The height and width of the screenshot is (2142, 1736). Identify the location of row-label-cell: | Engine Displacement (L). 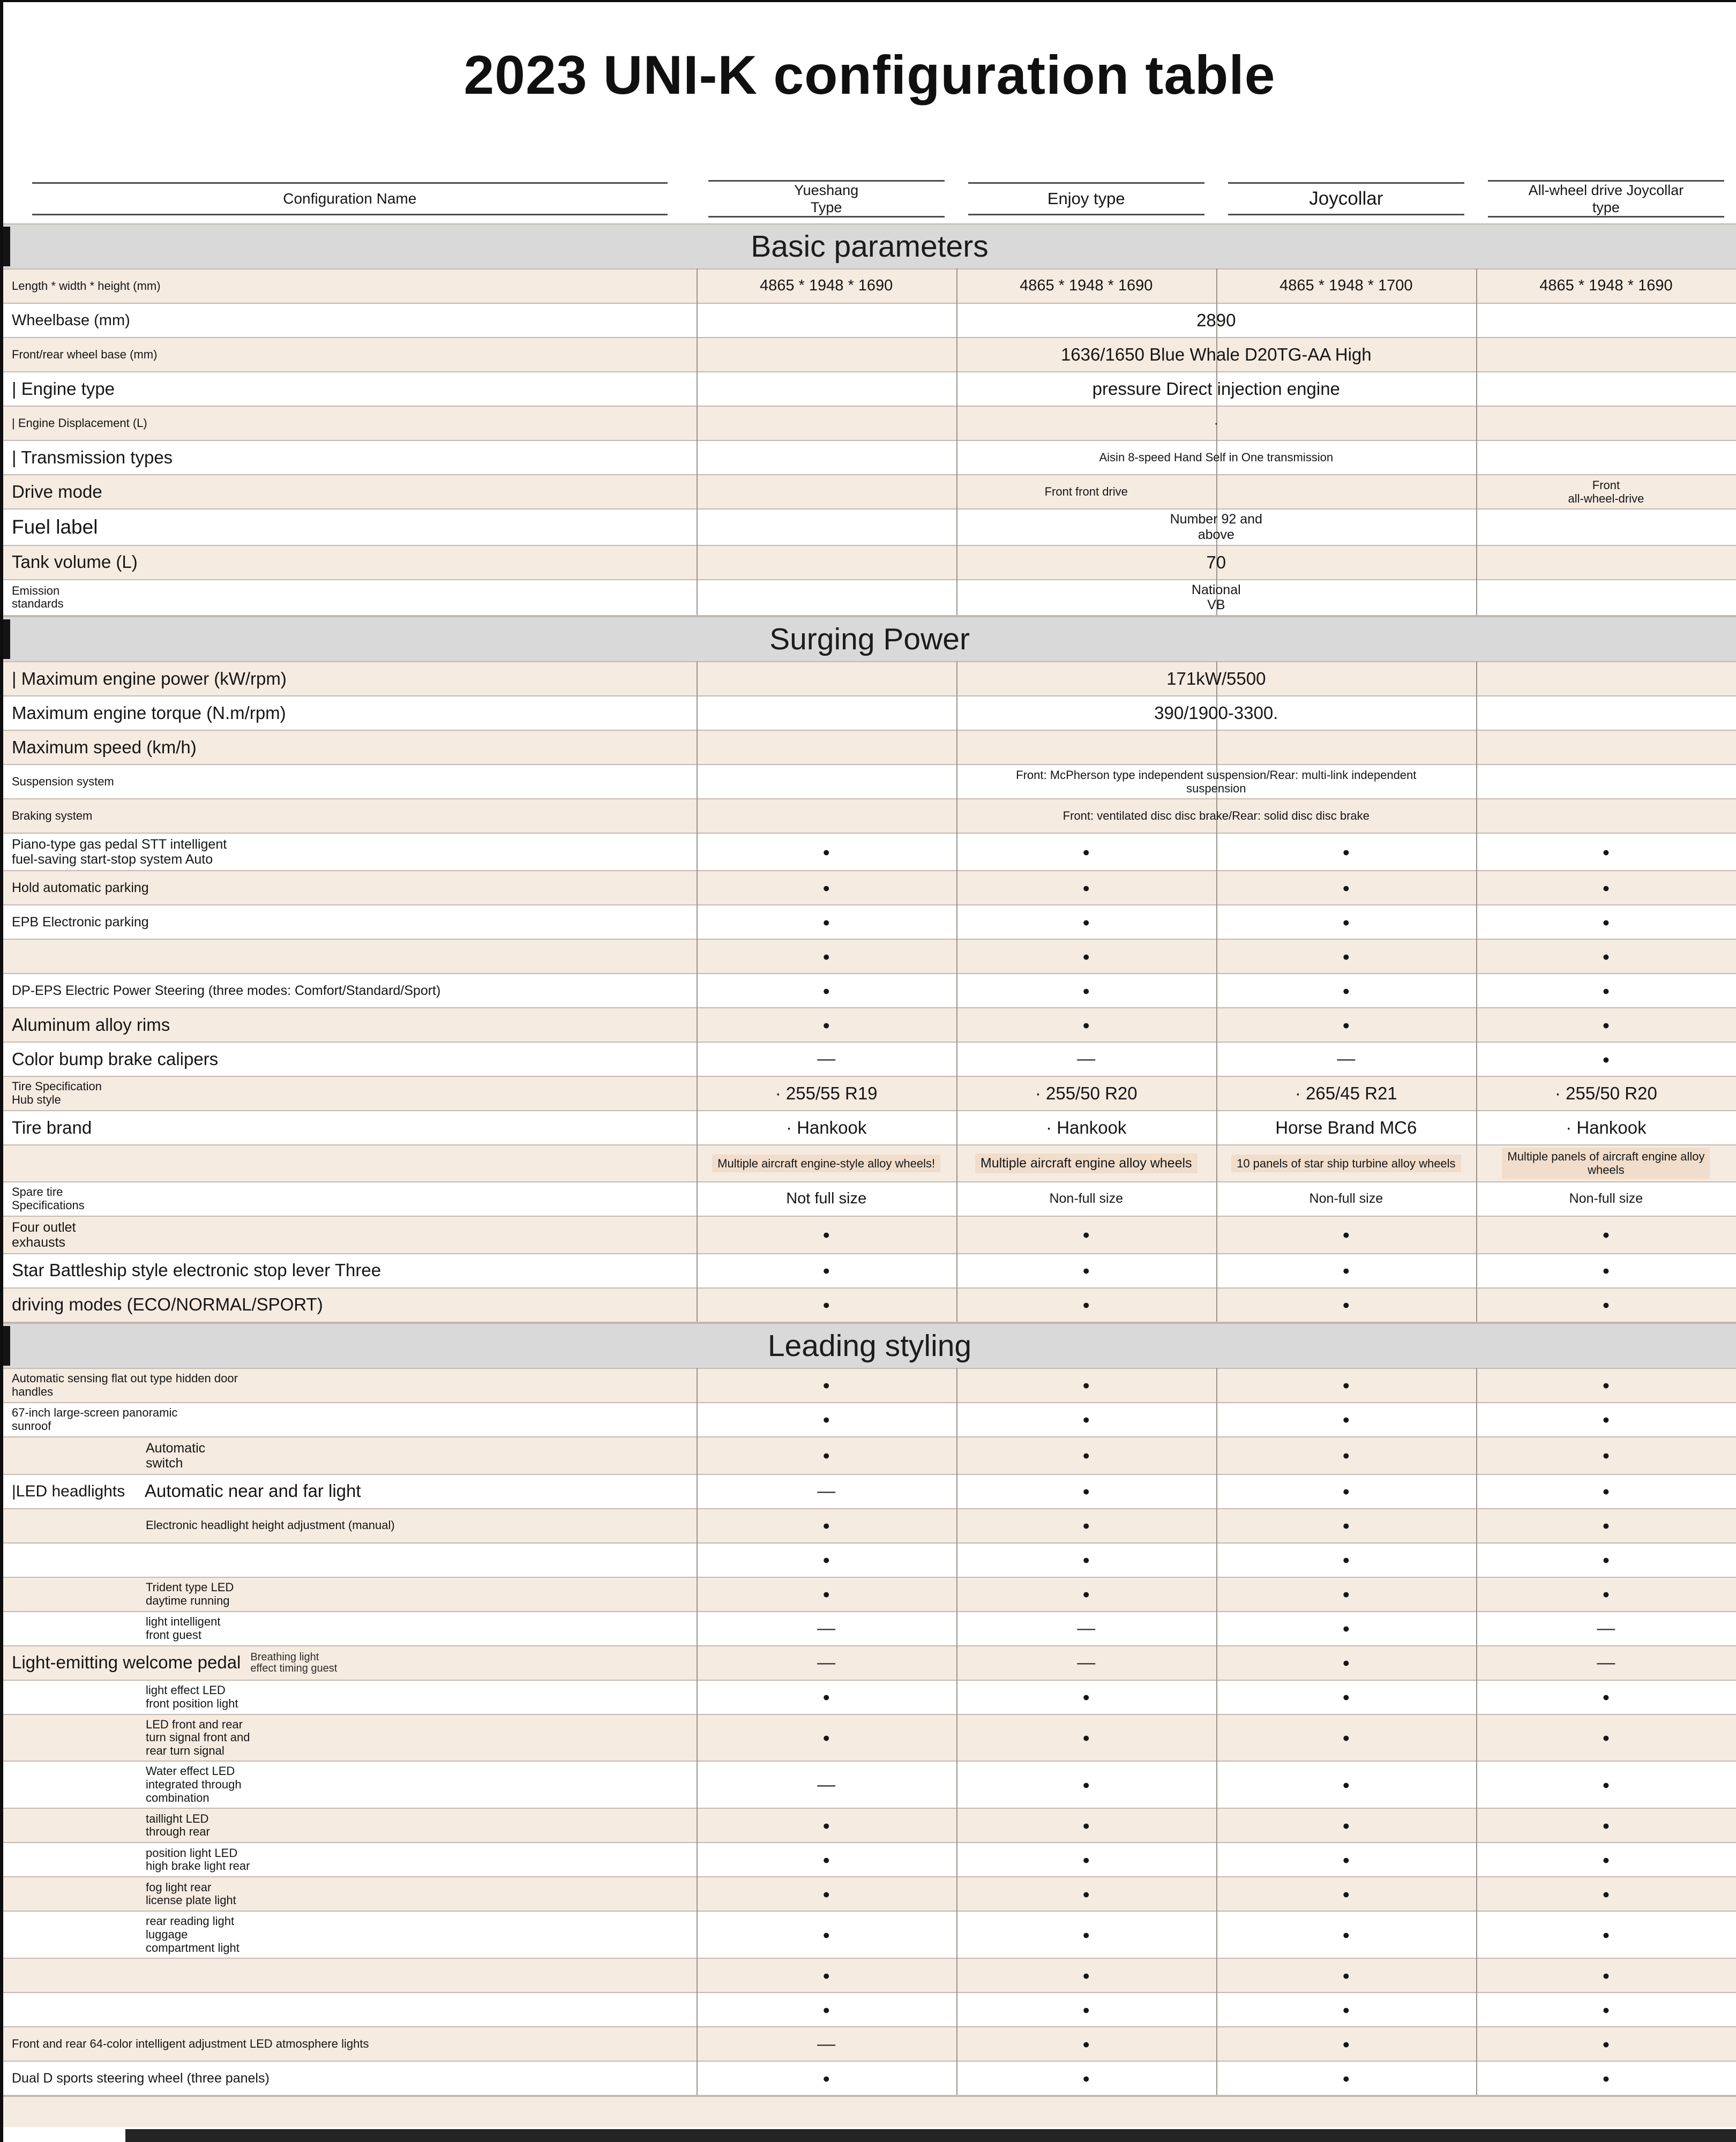
(350, 423).